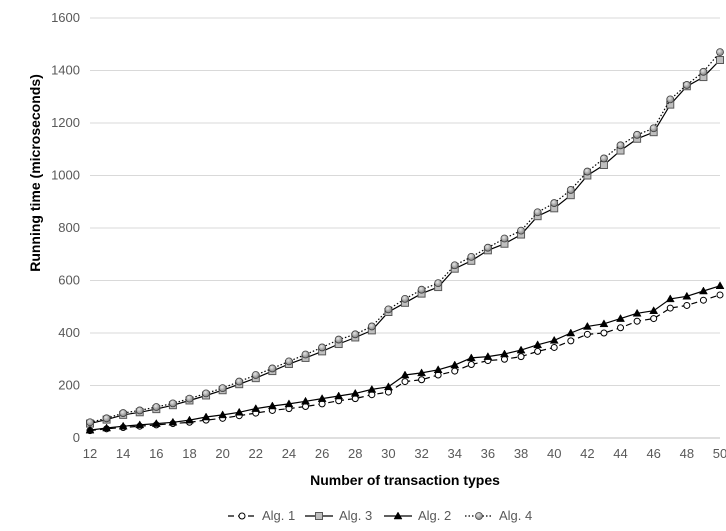 The image size is (726, 531). Describe the element at coordinates (65, 122) in the screenshot. I see `y-tick-label: 1200` at that location.